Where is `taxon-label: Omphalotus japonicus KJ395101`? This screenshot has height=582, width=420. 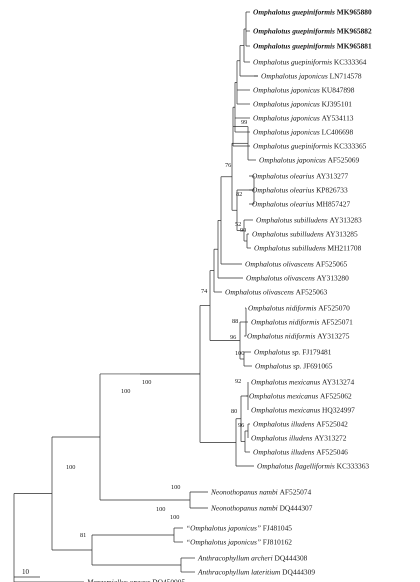
taxon-label: Omphalotus japonicus KJ395101 is located at coordinates (302, 104).